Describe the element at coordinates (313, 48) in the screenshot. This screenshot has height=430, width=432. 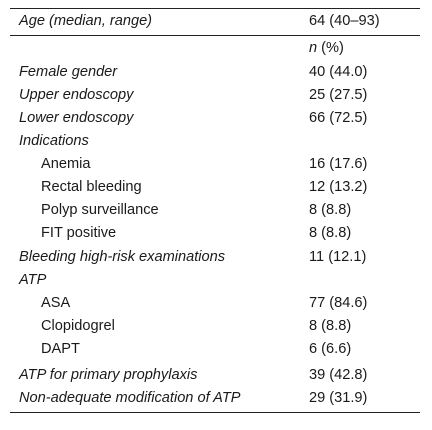
I see `unit-n: n` at that location.